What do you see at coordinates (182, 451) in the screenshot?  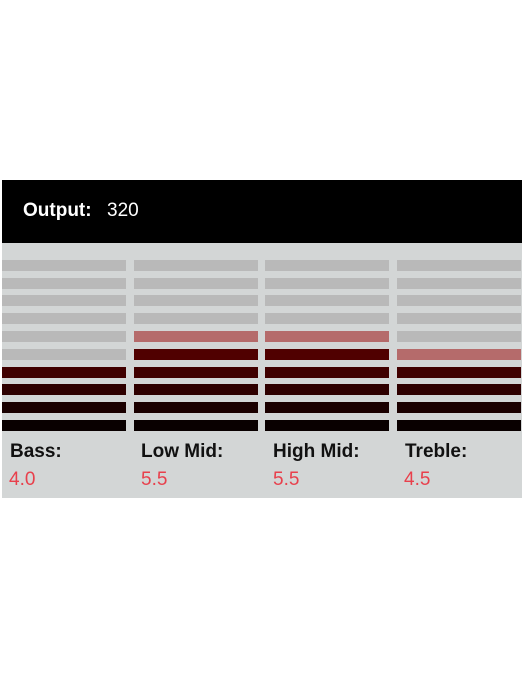 I see `low-mid-label: Low Mid:` at bounding box center [182, 451].